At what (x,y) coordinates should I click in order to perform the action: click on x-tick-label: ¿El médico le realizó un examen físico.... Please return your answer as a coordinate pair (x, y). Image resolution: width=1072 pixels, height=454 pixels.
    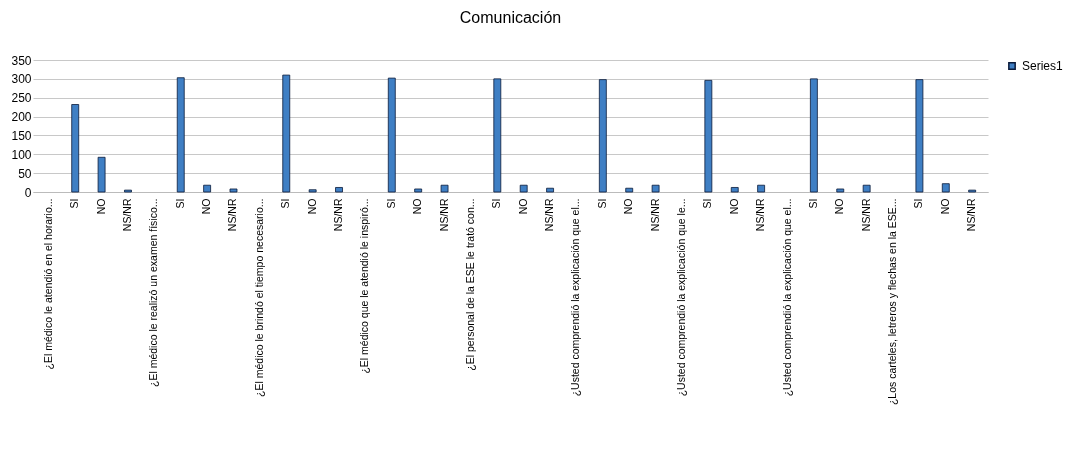
    Looking at the image, I should click on (153, 292).